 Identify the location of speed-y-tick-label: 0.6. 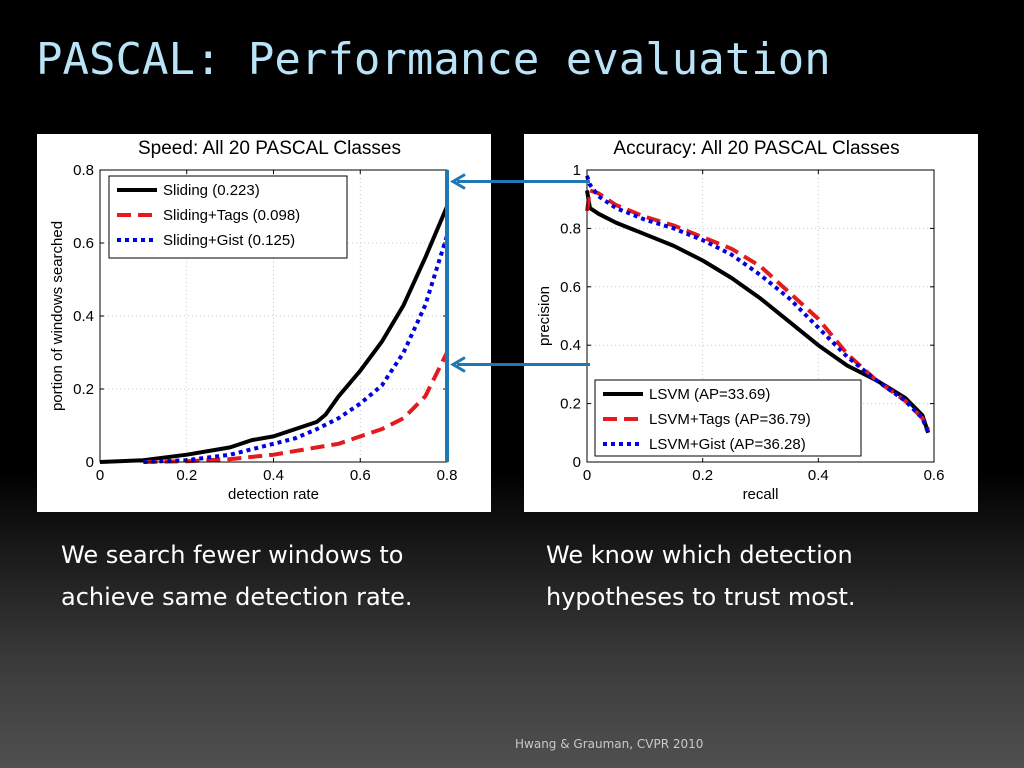
(83, 243).